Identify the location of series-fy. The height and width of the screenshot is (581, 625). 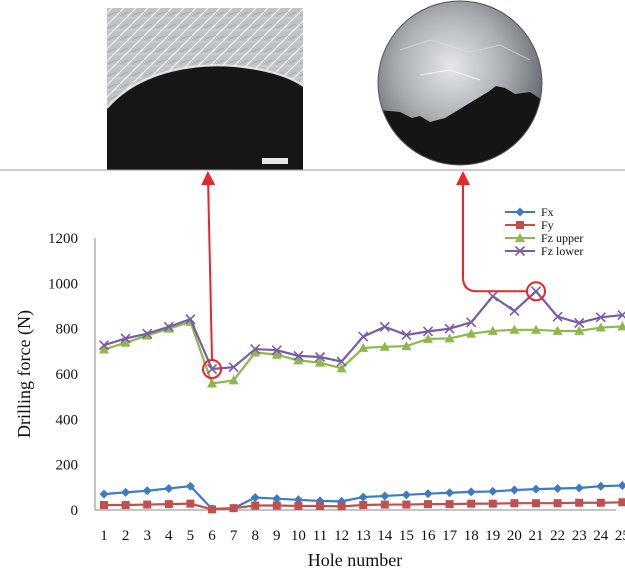
(362, 506).